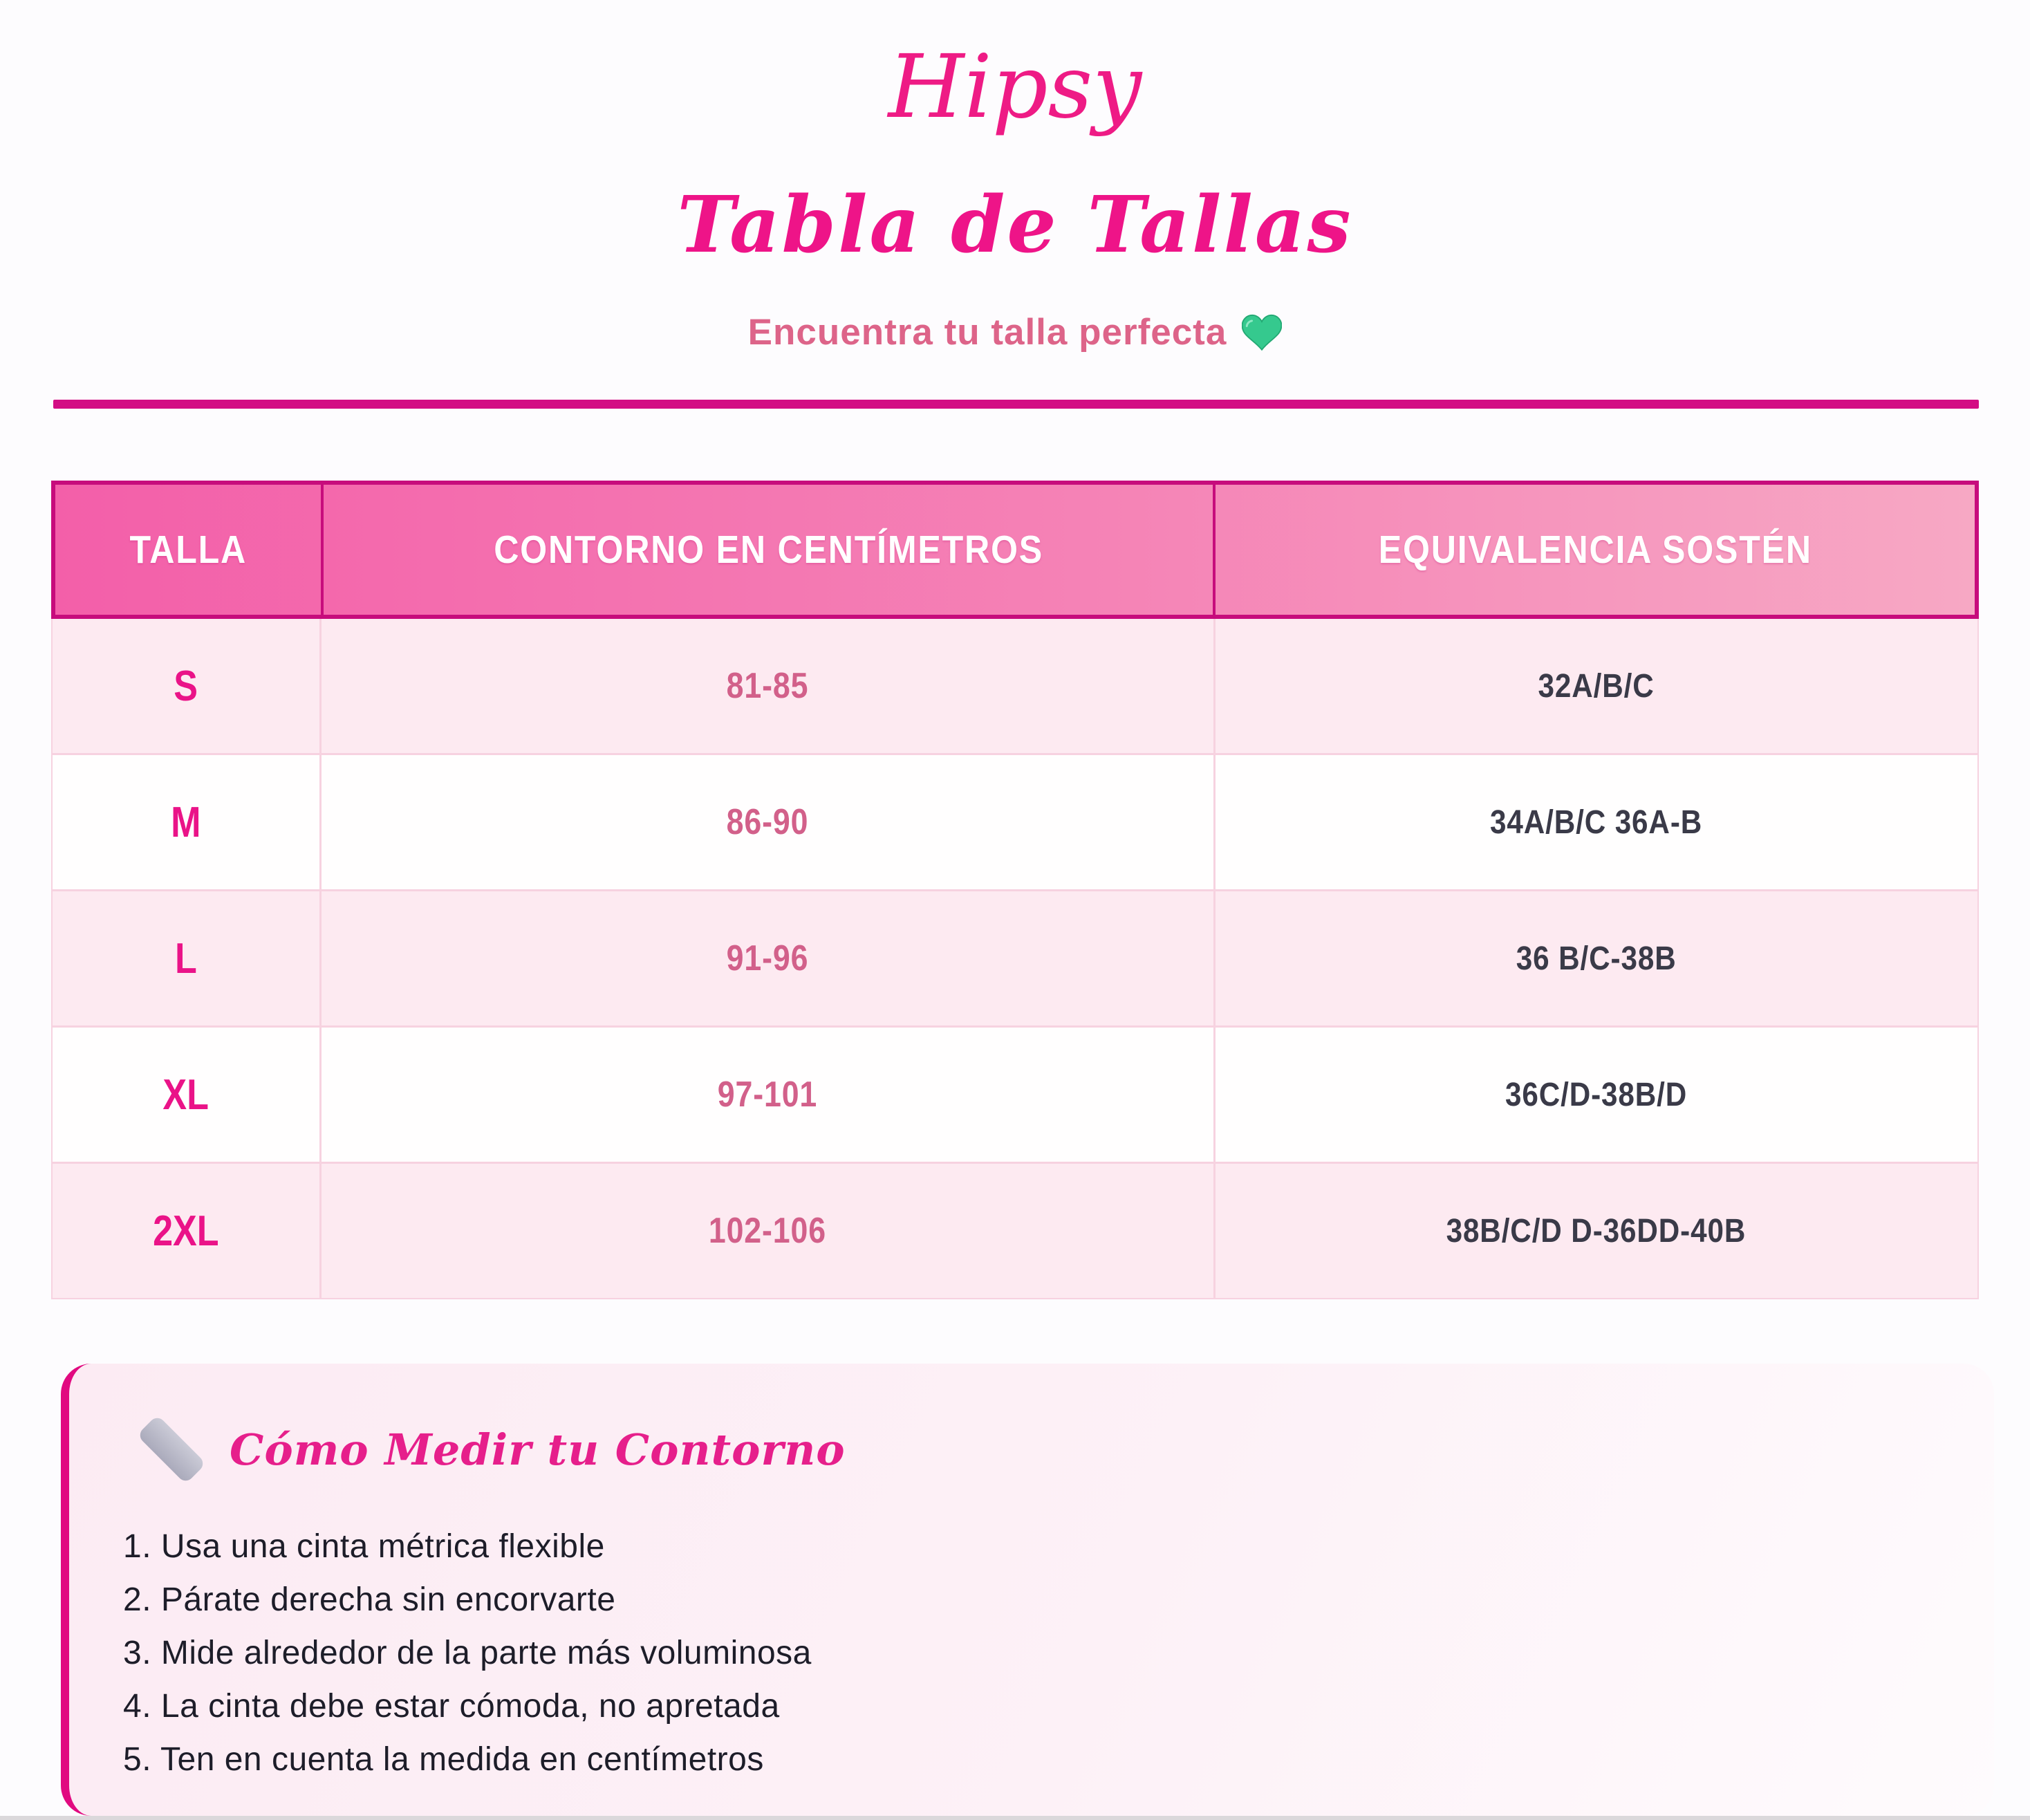  Describe the element at coordinates (767, 550) in the screenshot. I see `column-header-contorno: CONTORNO EN CENTÍMETROS` at that location.